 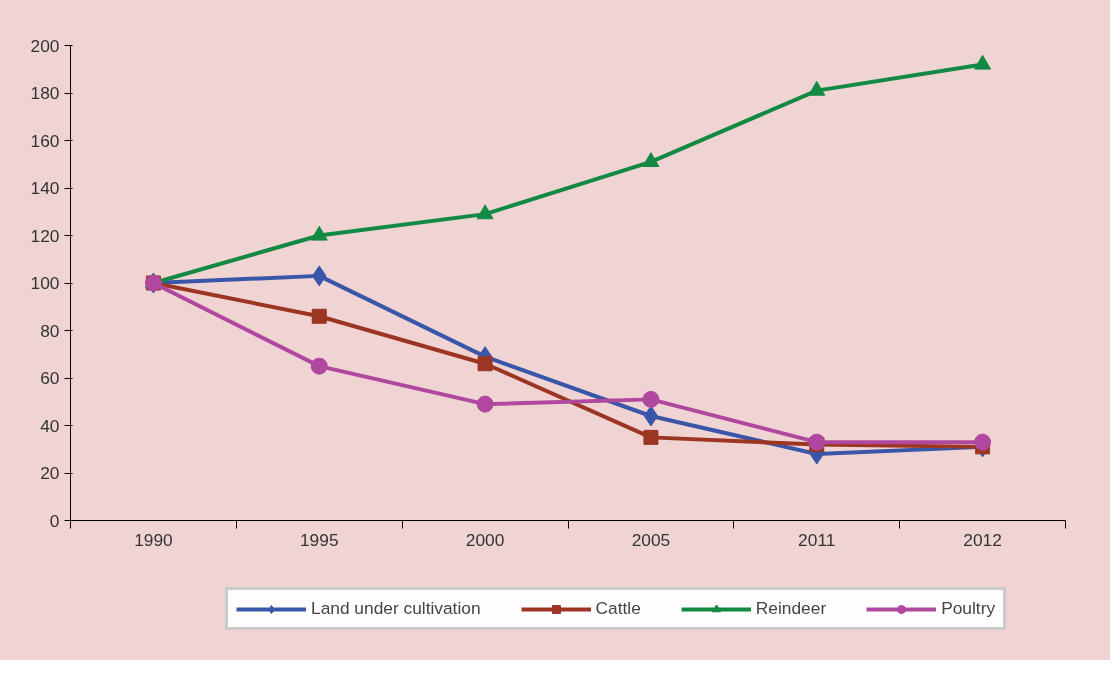 What do you see at coordinates (50, 378) in the screenshot?
I see `y-tick-label: 60` at bounding box center [50, 378].